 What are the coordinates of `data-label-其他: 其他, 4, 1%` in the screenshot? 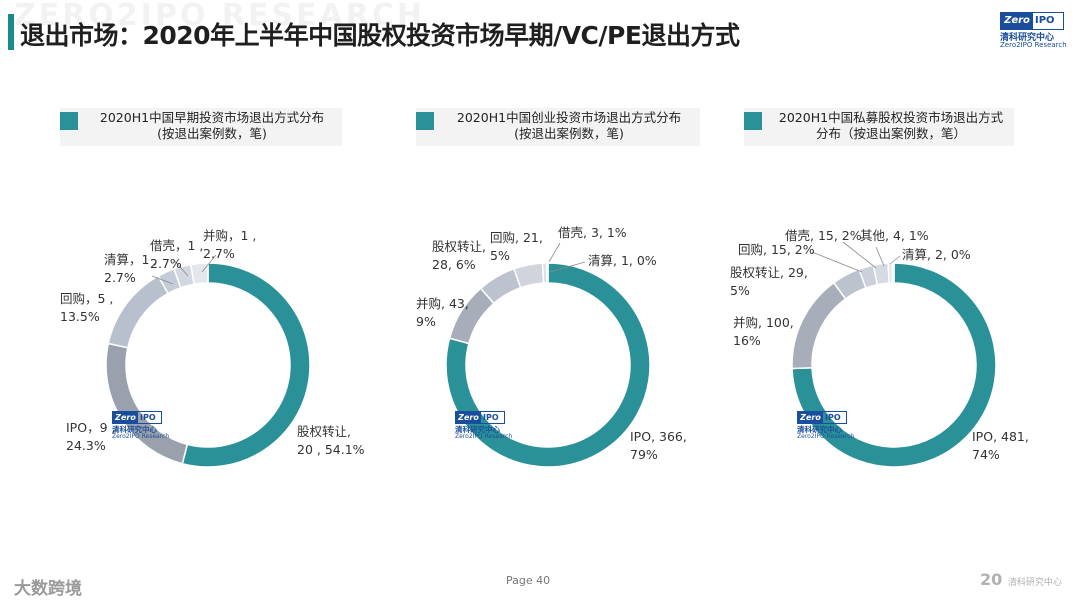 It's located at (894, 235).